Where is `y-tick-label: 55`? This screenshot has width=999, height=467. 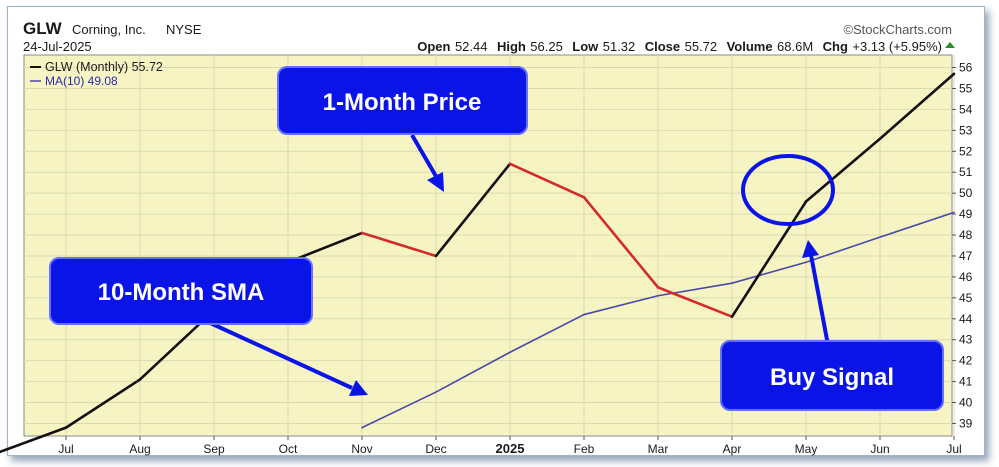 y-tick-label: 55 is located at coordinates (966, 88).